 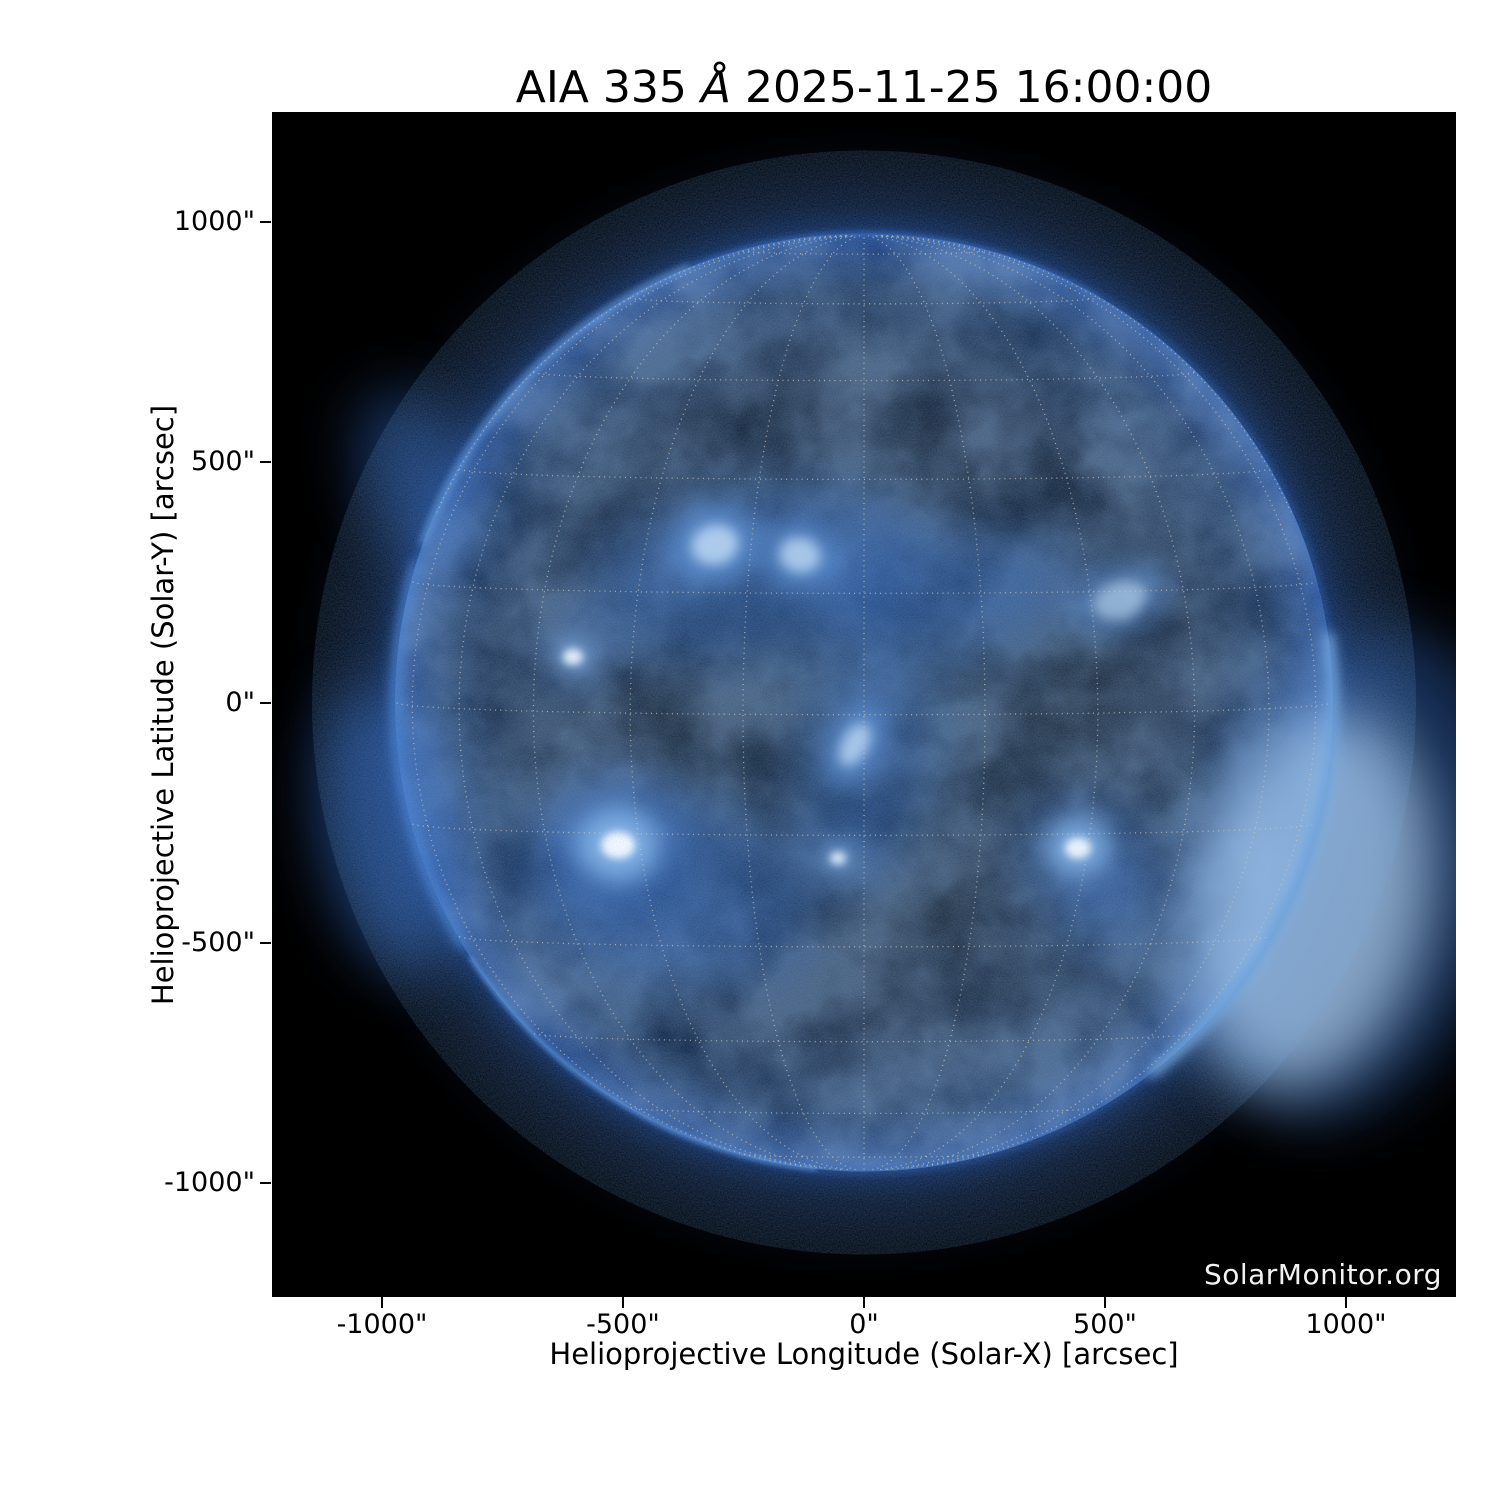 What do you see at coordinates (1105, 1324) in the screenshot?
I see `x-tick-label: 500"` at bounding box center [1105, 1324].